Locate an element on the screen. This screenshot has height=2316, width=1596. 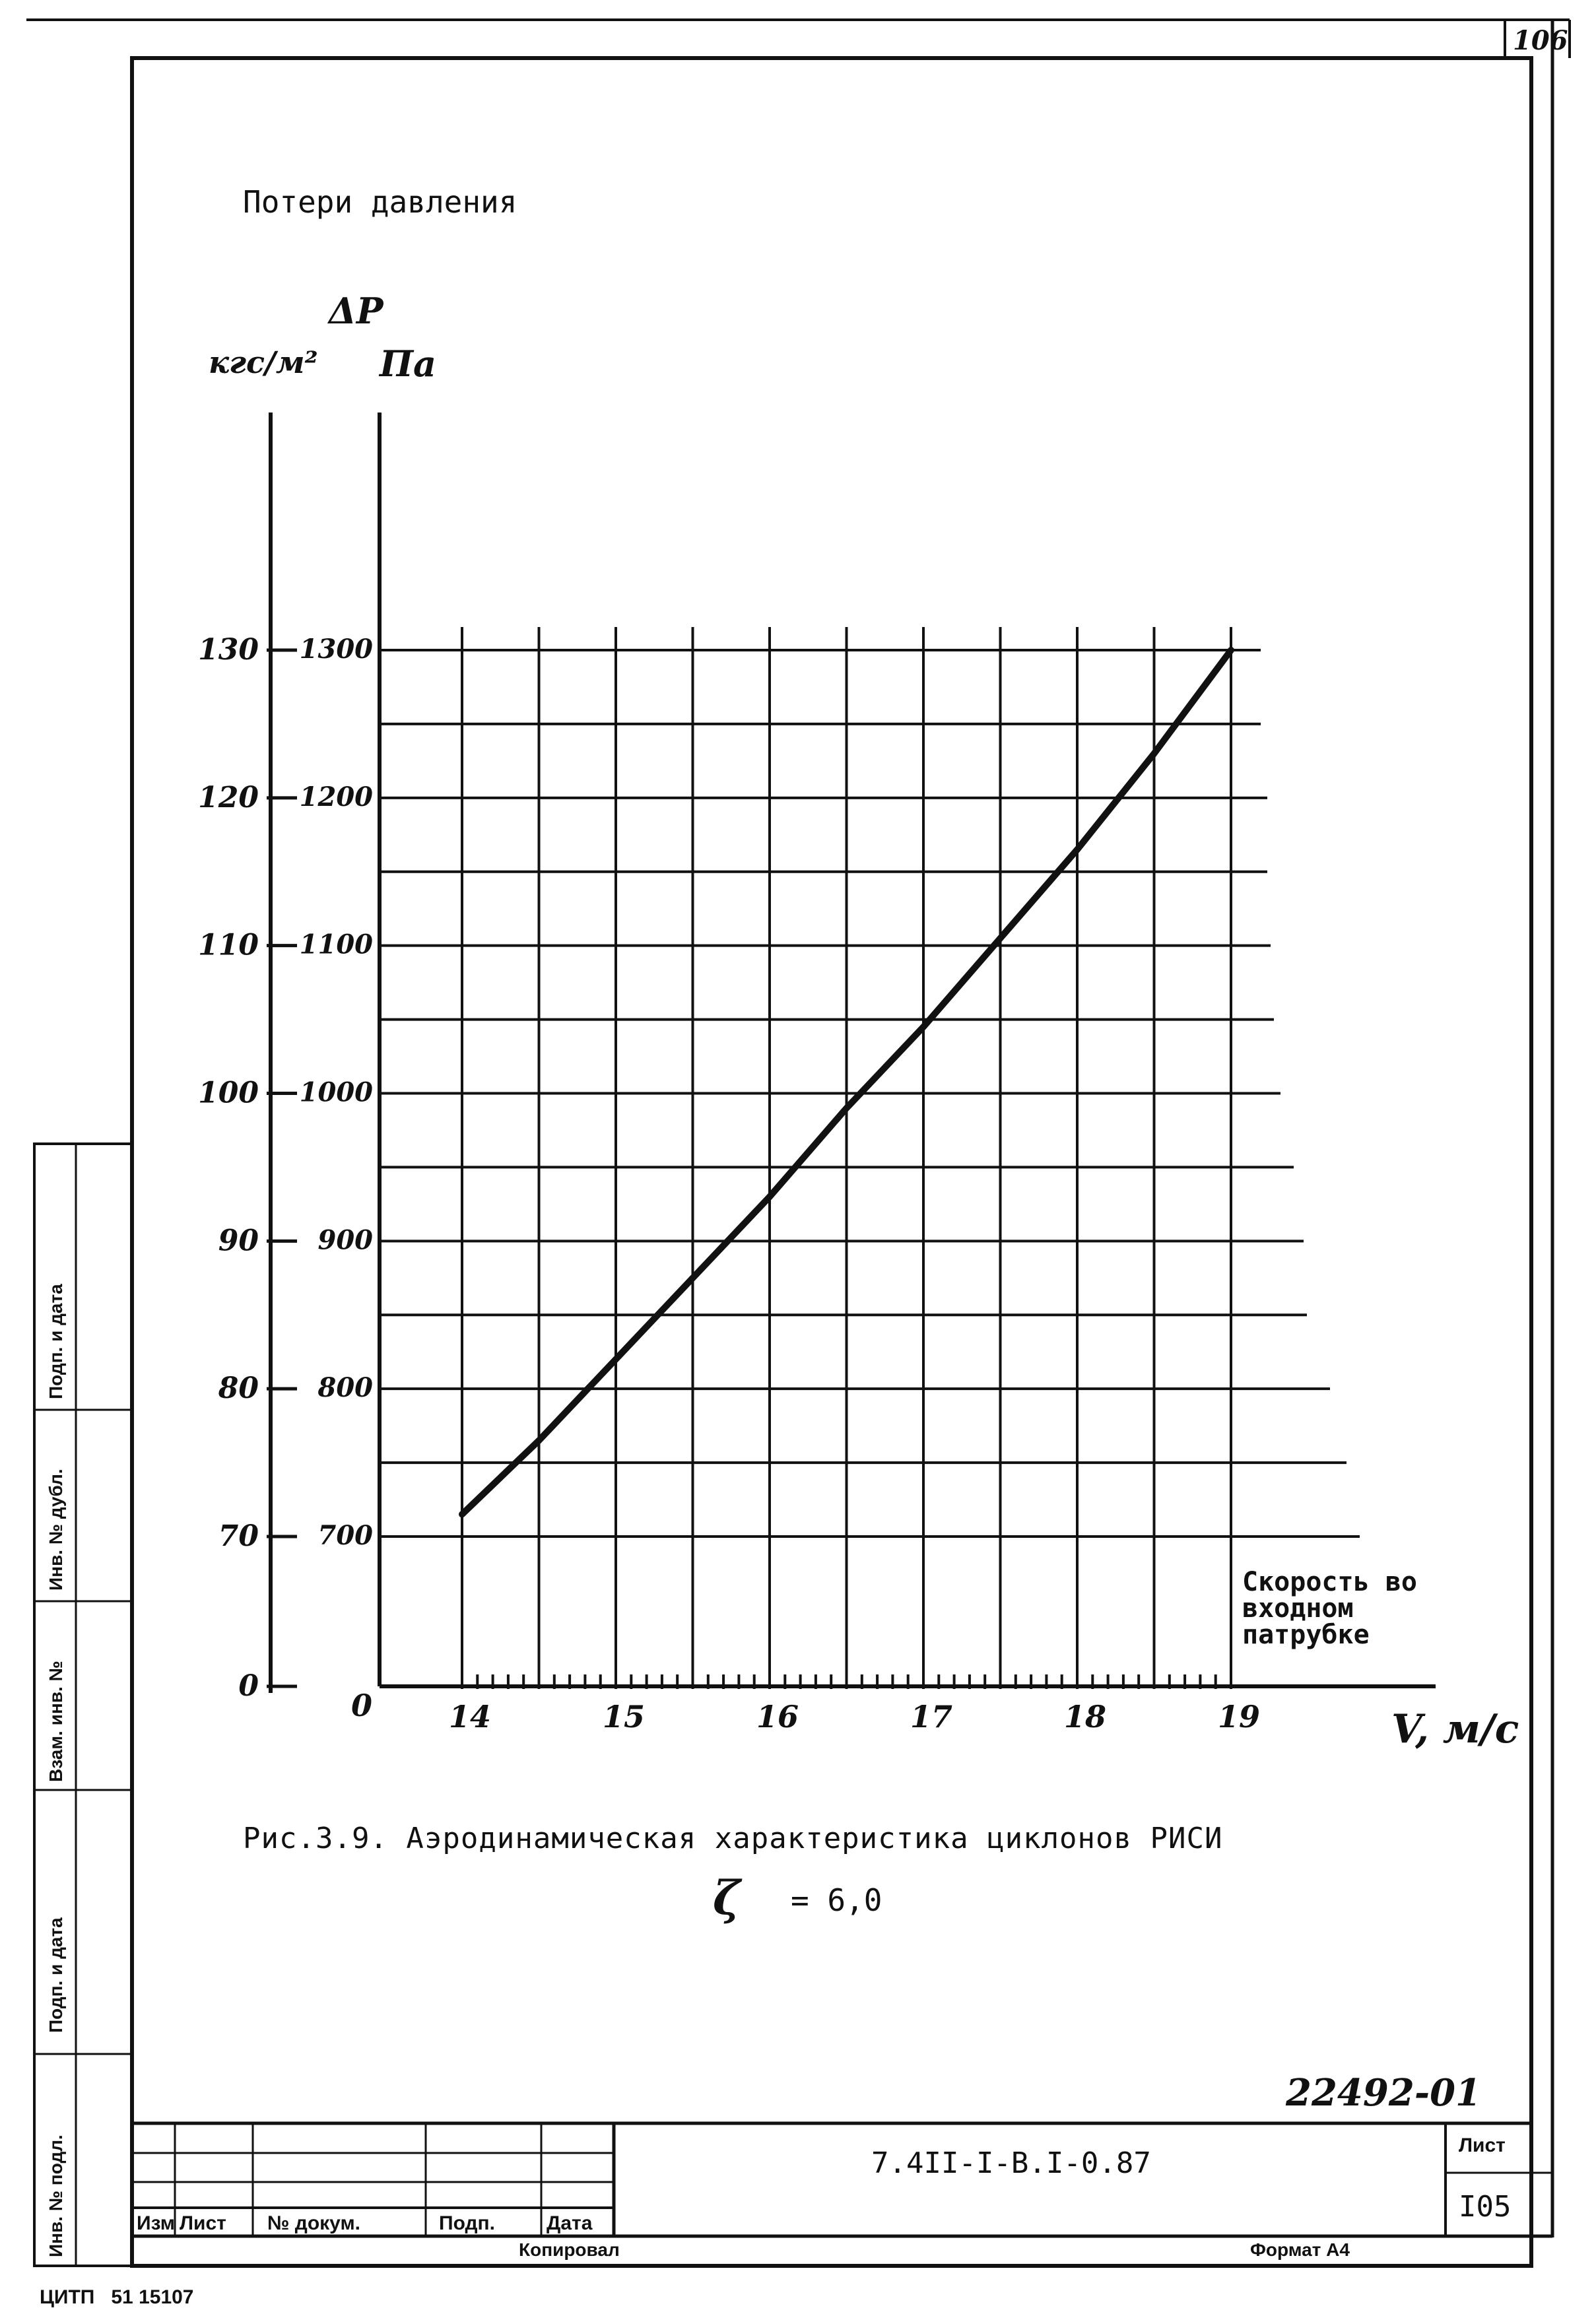
tb-col-list: Лист is located at coordinates (203, 2223).